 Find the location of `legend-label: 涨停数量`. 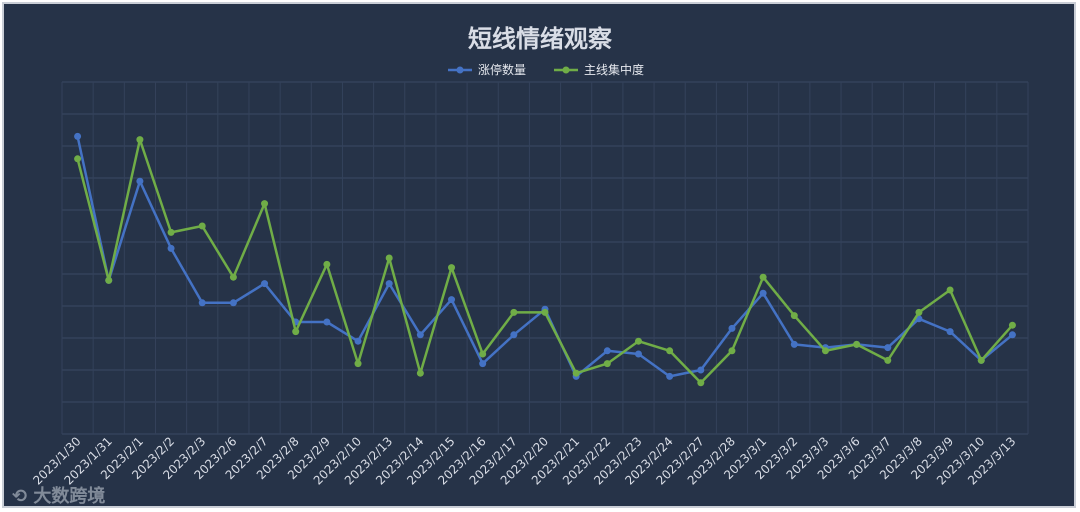

legend-label: 涨停数量 is located at coordinates (502, 69).